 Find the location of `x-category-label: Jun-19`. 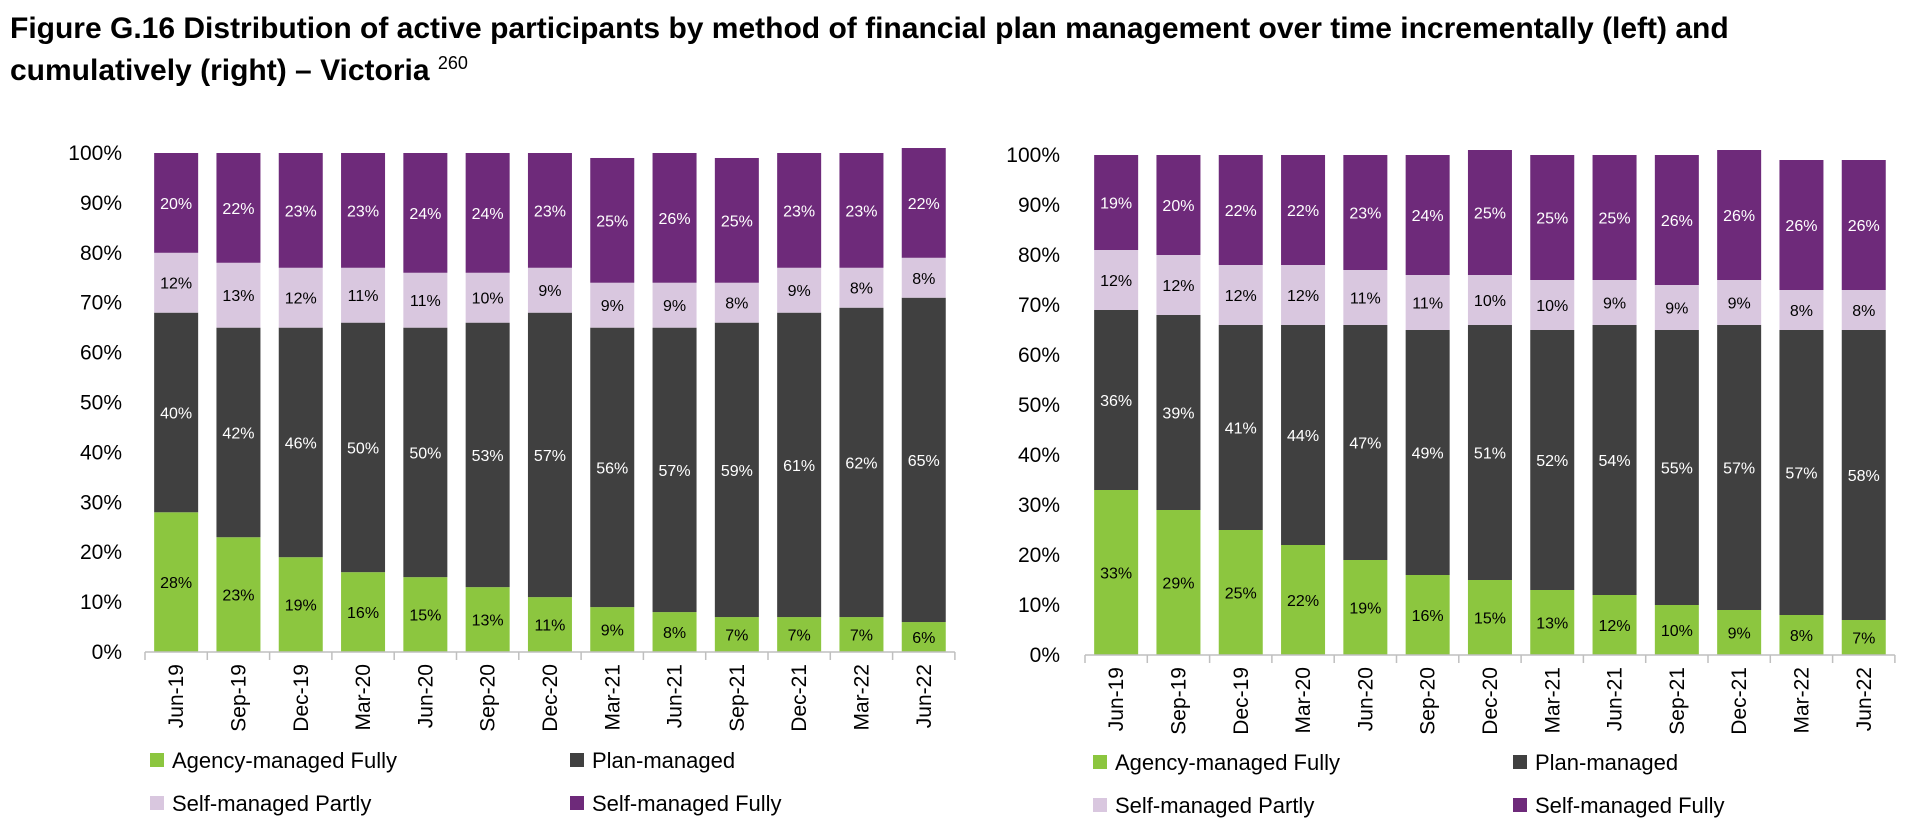

x-category-label: Jun-19 is located at coordinates (176, 696).